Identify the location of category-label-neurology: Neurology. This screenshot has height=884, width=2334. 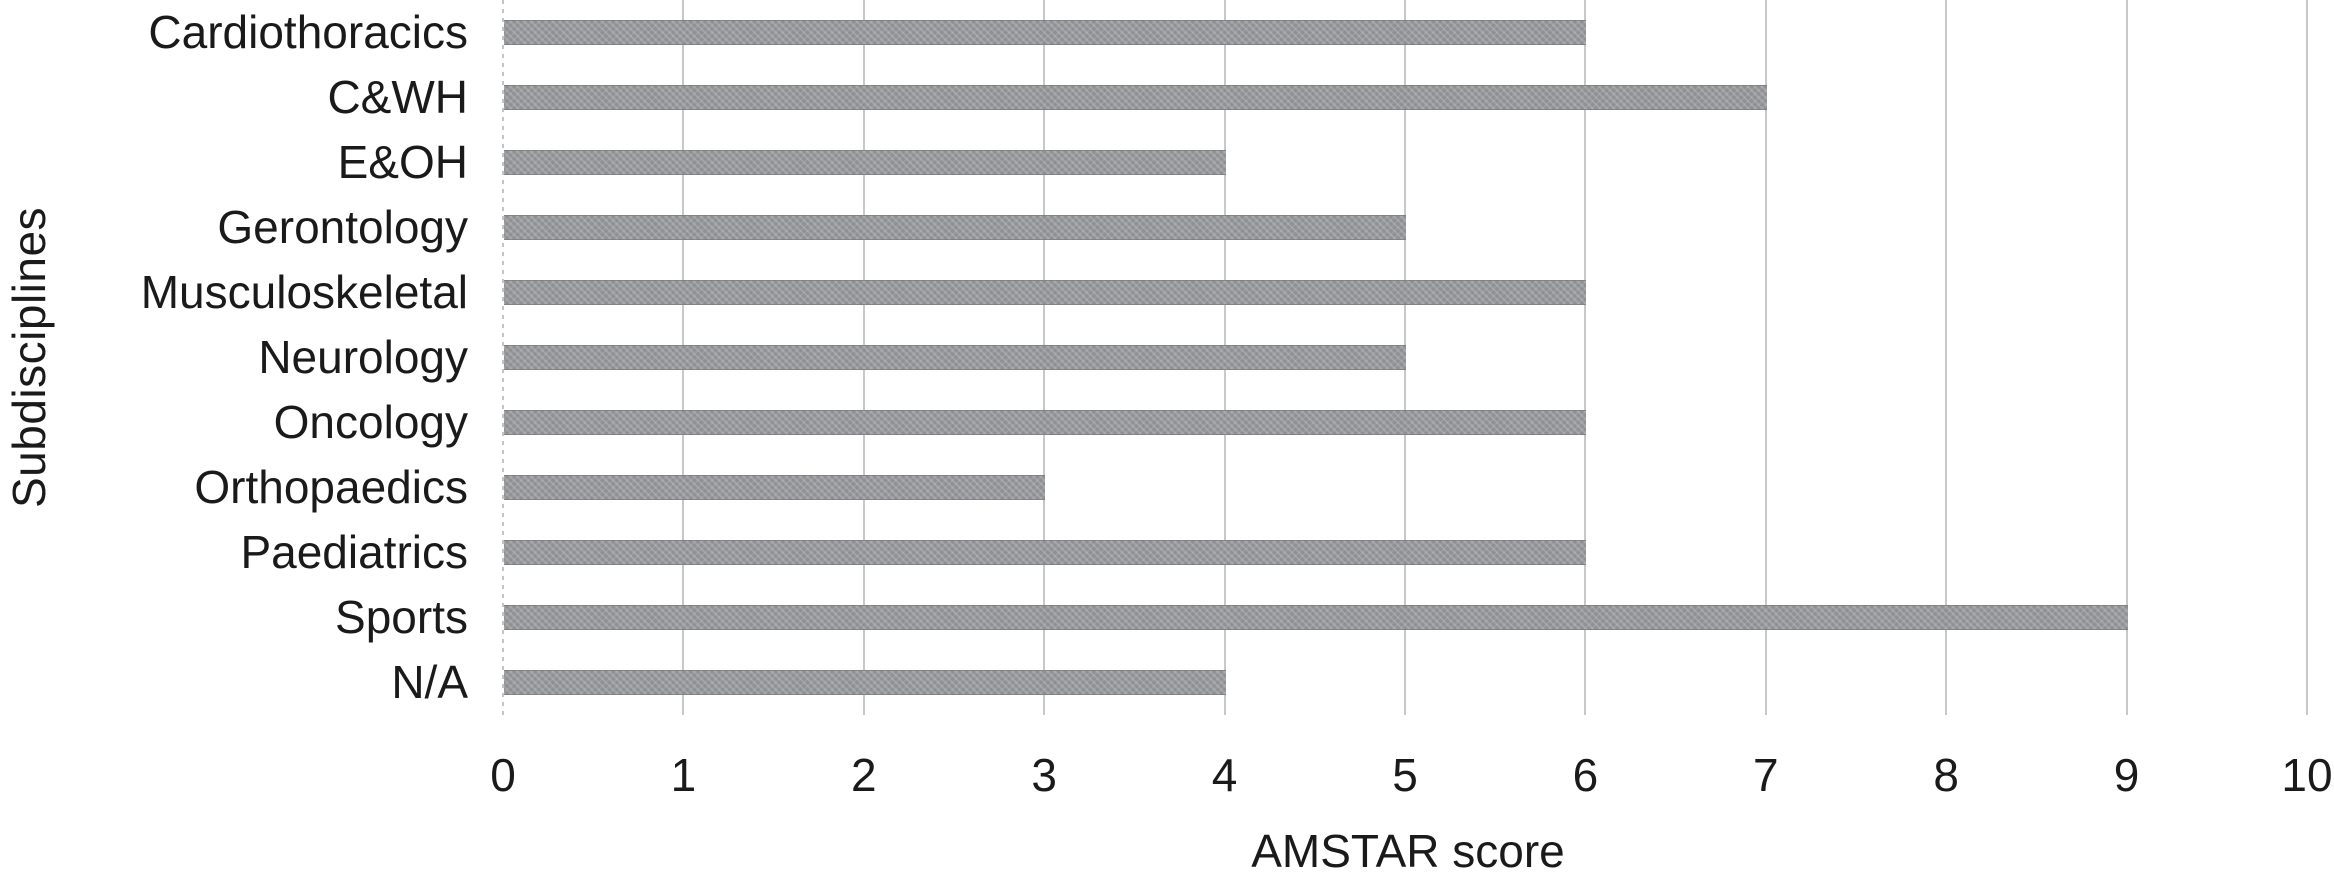
(363, 357).